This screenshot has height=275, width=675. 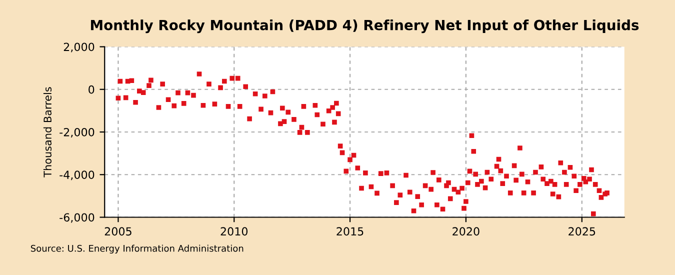 I want to click on x-tick-label: 2015, so click(x=350, y=231).